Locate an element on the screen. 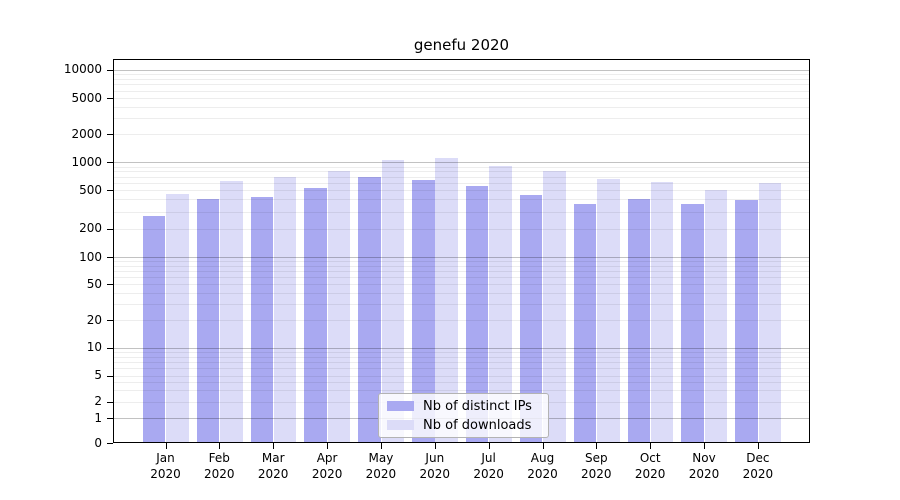 The image size is (900, 500). legend-label-distinct-ips: Nb of distinct IPs is located at coordinates (477, 406).